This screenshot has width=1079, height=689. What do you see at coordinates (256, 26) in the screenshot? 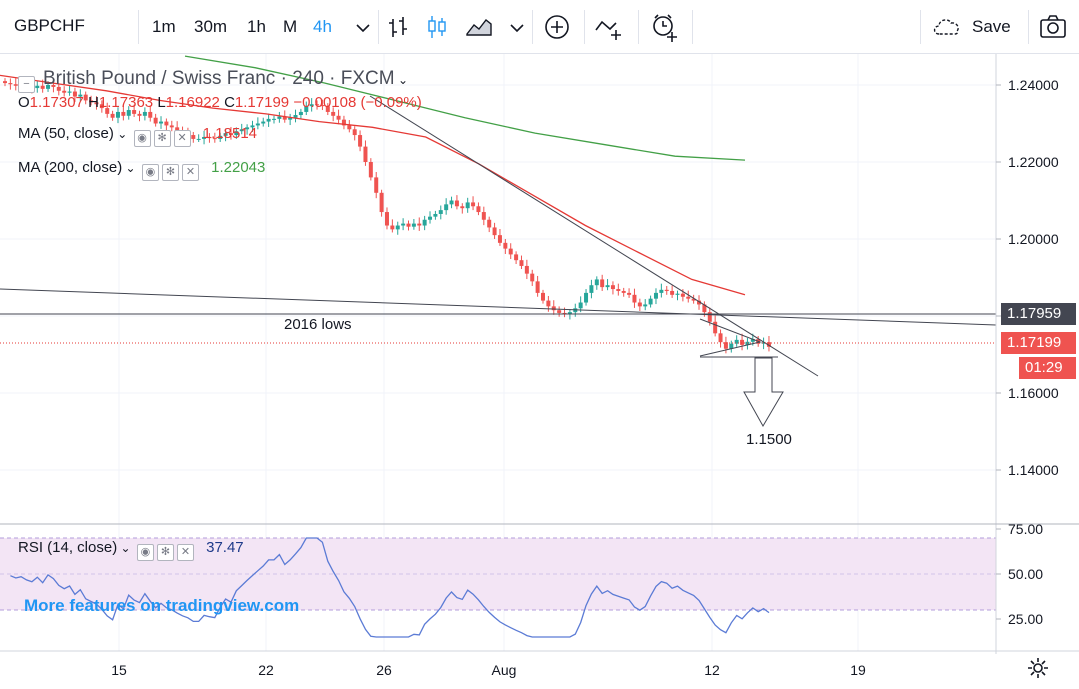
I see `interval-1h: 1h` at bounding box center [256, 26].